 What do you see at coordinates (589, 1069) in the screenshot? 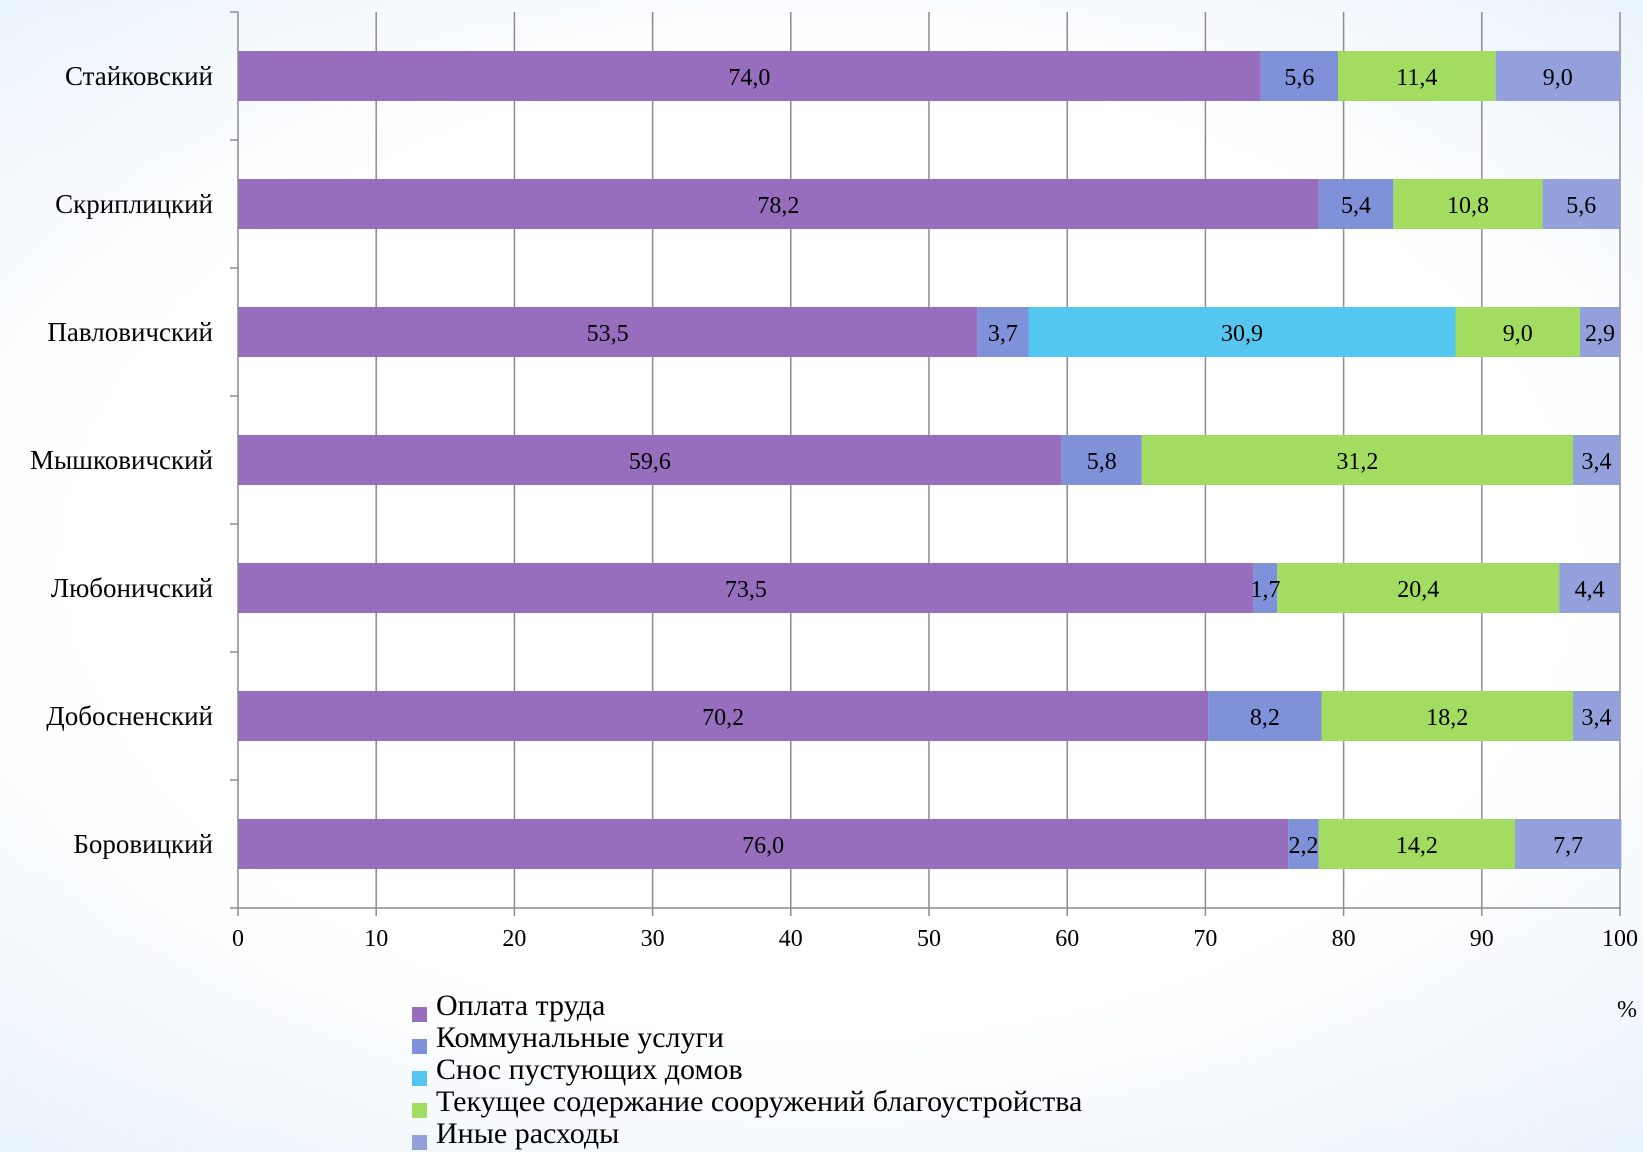
I see `legend-label: Снос пустующих домов` at bounding box center [589, 1069].